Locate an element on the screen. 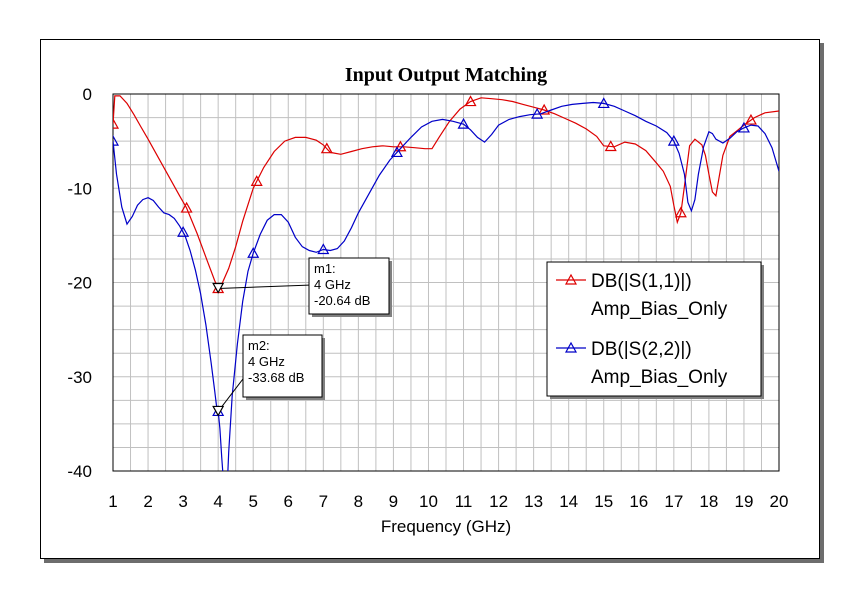 This screenshot has width=864, height=603. x-tick-label: 17 is located at coordinates (673, 501).